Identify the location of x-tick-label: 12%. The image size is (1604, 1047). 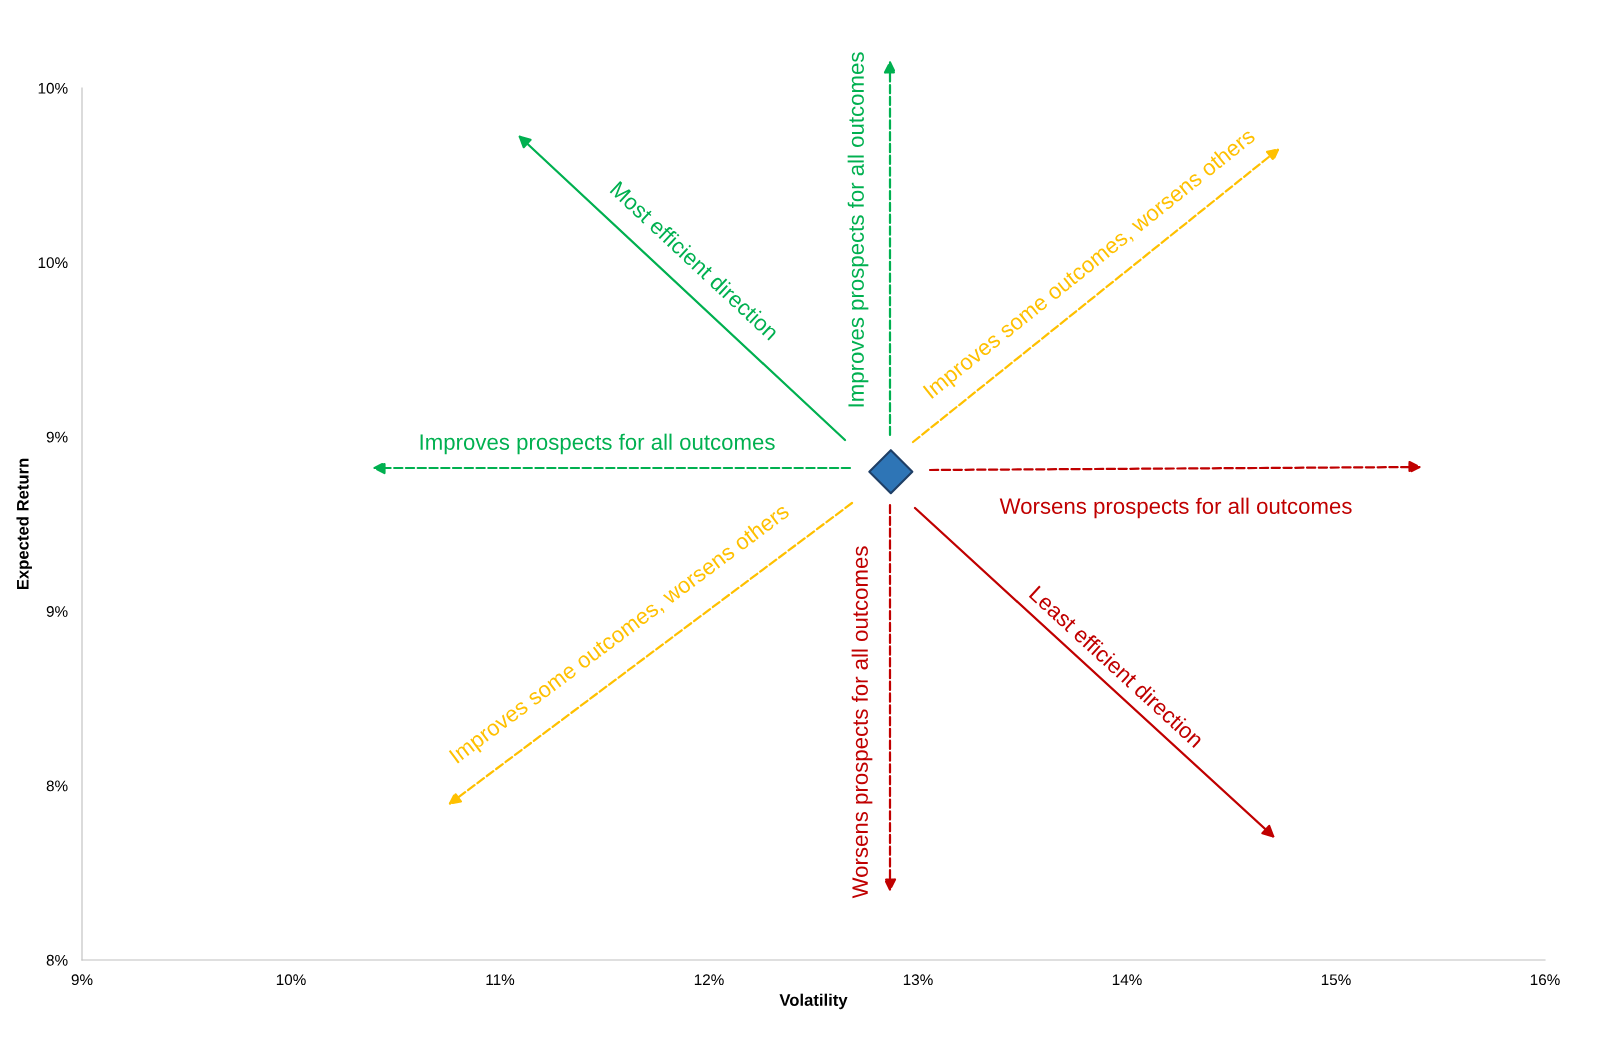
(709, 980).